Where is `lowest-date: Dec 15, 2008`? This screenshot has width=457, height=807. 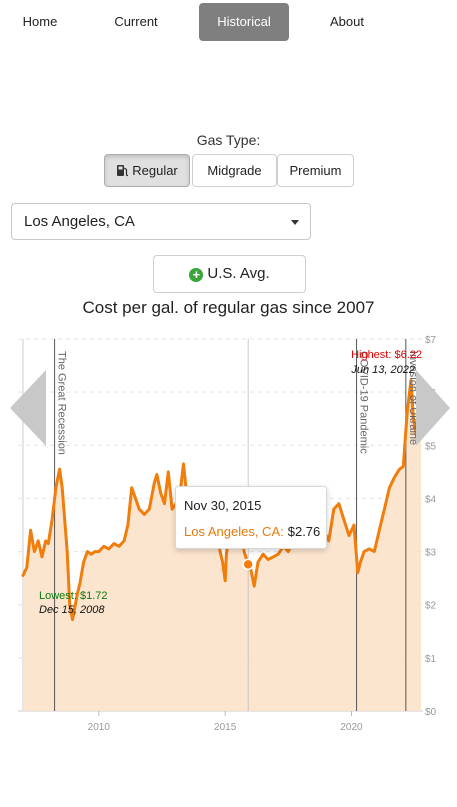
lowest-date: Dec 15, 2008 is located at coordinates (72, 610).